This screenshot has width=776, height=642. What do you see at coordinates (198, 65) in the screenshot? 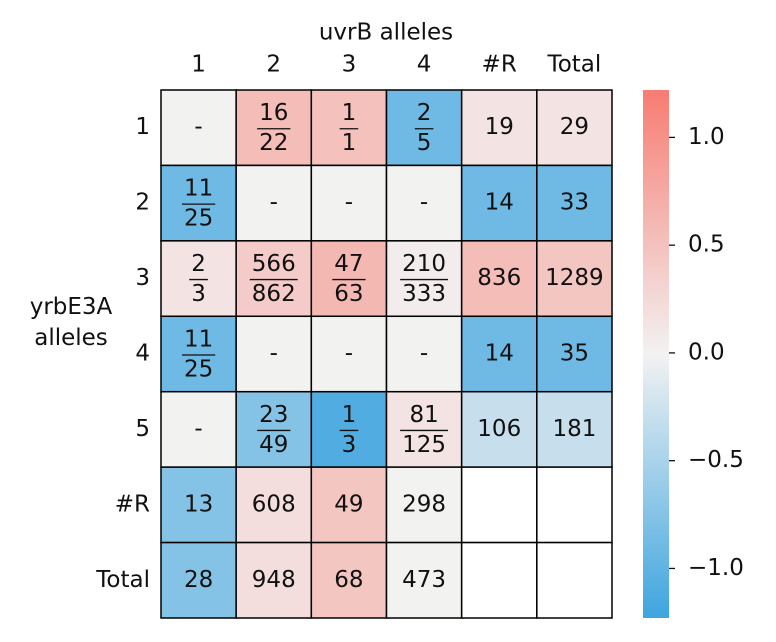
I see `column-label: 1` at bounding box center [198, 65].